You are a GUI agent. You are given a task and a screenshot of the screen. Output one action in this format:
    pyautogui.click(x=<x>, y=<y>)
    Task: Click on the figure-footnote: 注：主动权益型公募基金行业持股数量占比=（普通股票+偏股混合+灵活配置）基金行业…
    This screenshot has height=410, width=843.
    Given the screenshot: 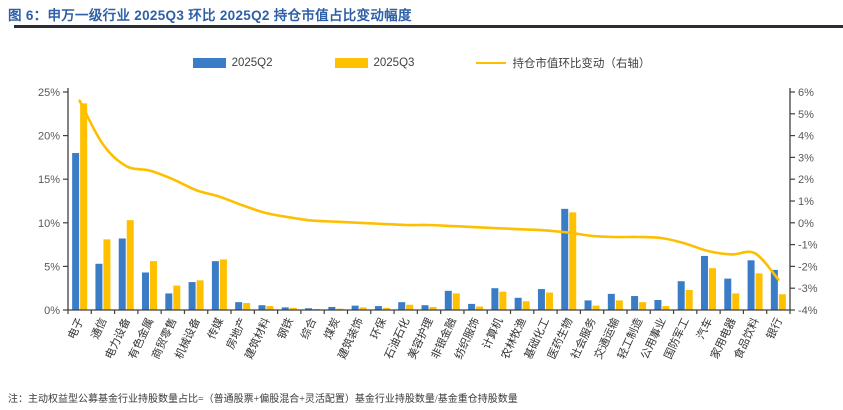 What is the action you would take?
    pyautogui.click(x=263, y=399)
    